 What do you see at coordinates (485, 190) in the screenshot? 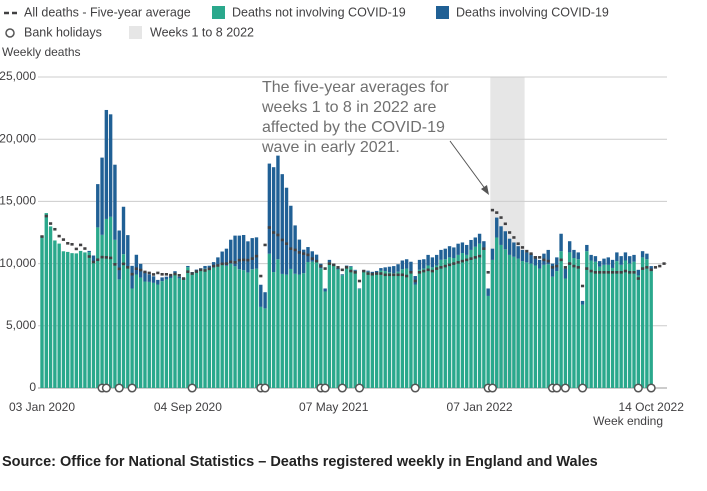
I see `annotation-arrowhead` at bounding box center [485, 190].